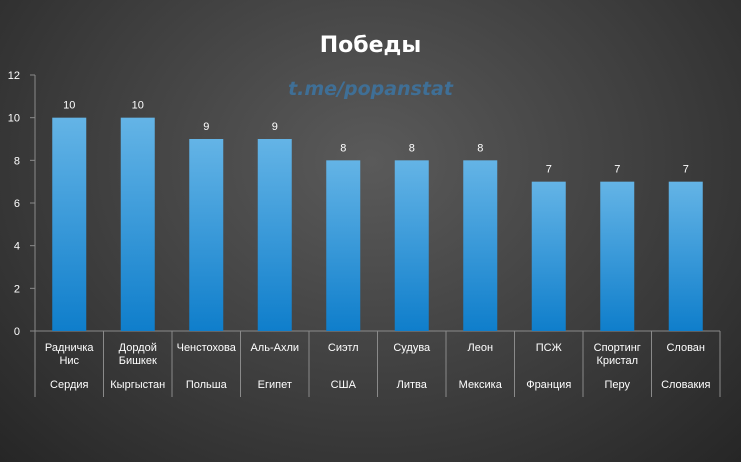  What do you see at coordinates (138, 348) in the screenshot?
I see `x-tick-label-team: Дордой` at bounding box center [138, 348].